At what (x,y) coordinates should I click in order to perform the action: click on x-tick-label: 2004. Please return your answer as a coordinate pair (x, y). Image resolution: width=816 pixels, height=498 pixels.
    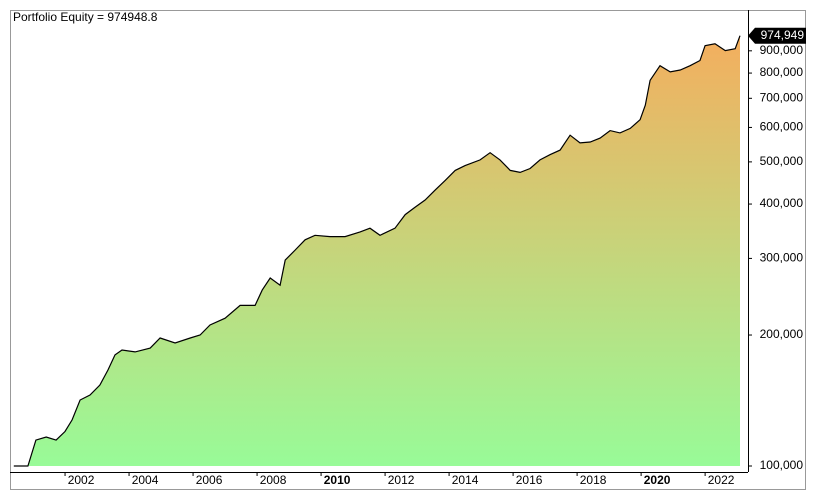
    Looking at the image, I should click on (145, 480).